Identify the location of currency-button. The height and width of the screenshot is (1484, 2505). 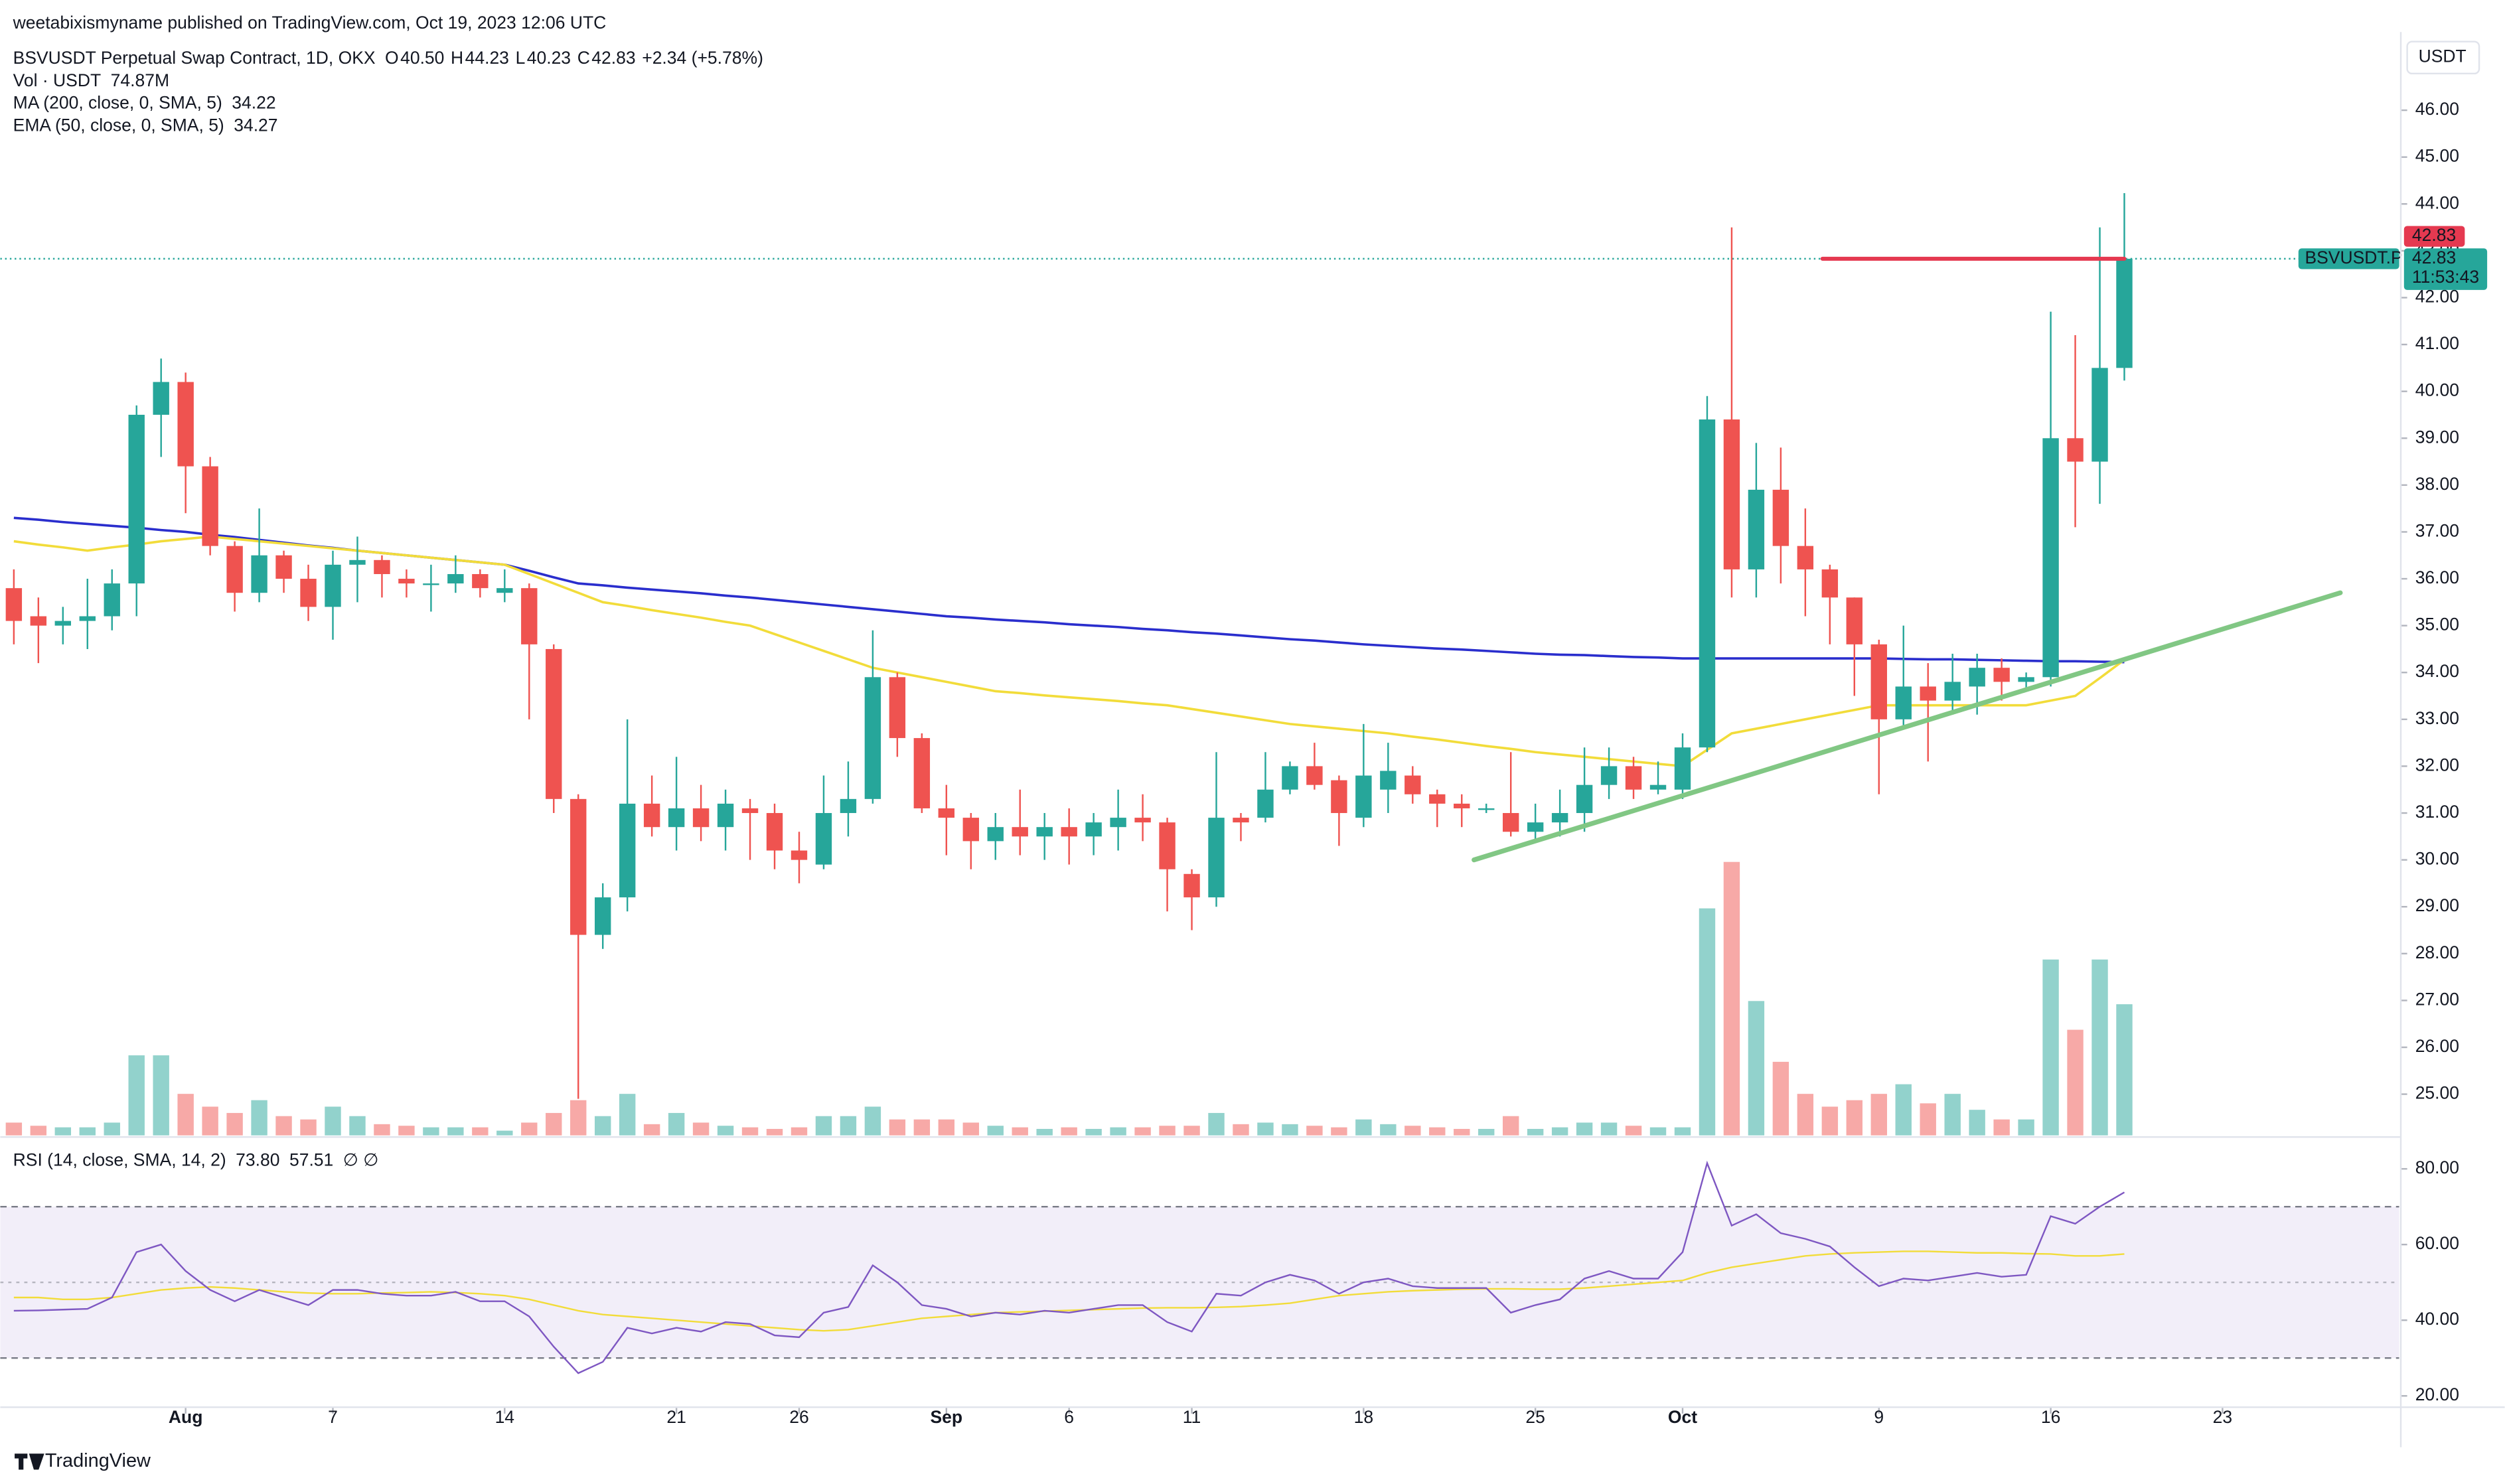
(2443, 57).